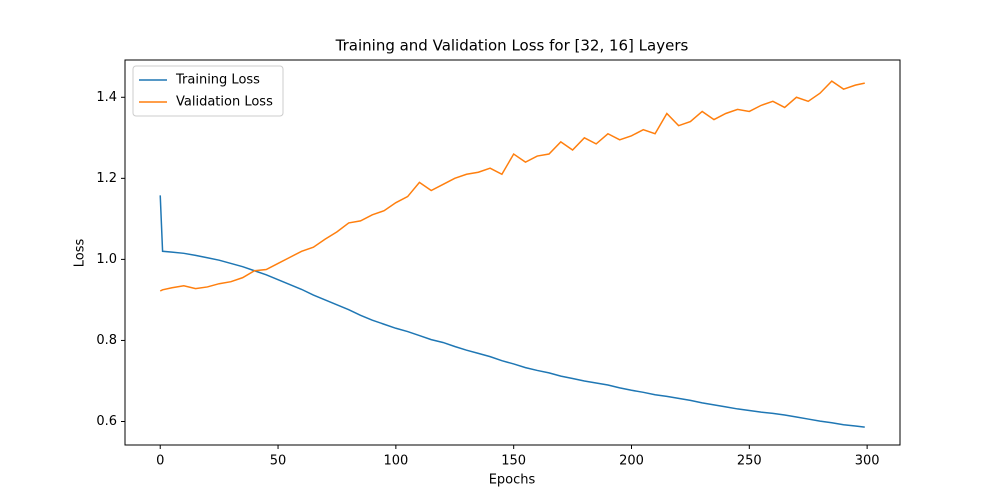 This screenshot has height=504, width=1000. What do you see at coordinates (106, 97) in the screenshot?
I see `y-tick-label: 1.4` at bounding box center [106, 97].